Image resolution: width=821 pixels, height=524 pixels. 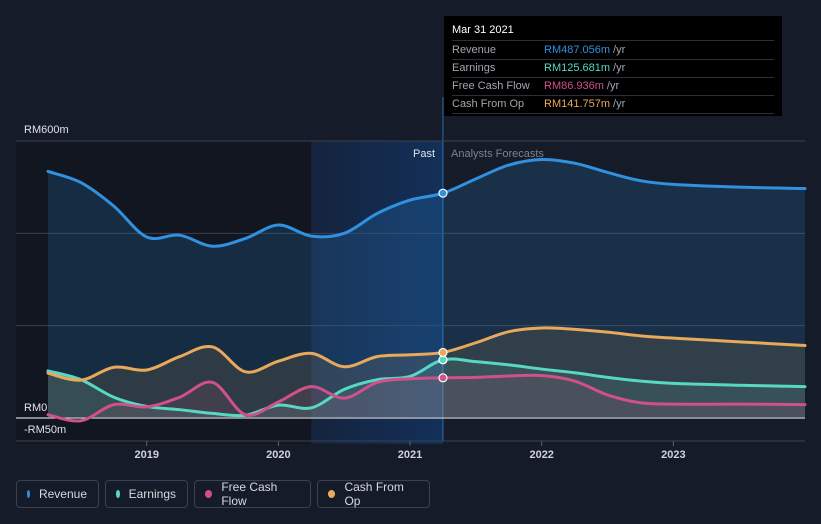 I want to click on tooltip-label: Cash From Op, so click(x=488, y=104).